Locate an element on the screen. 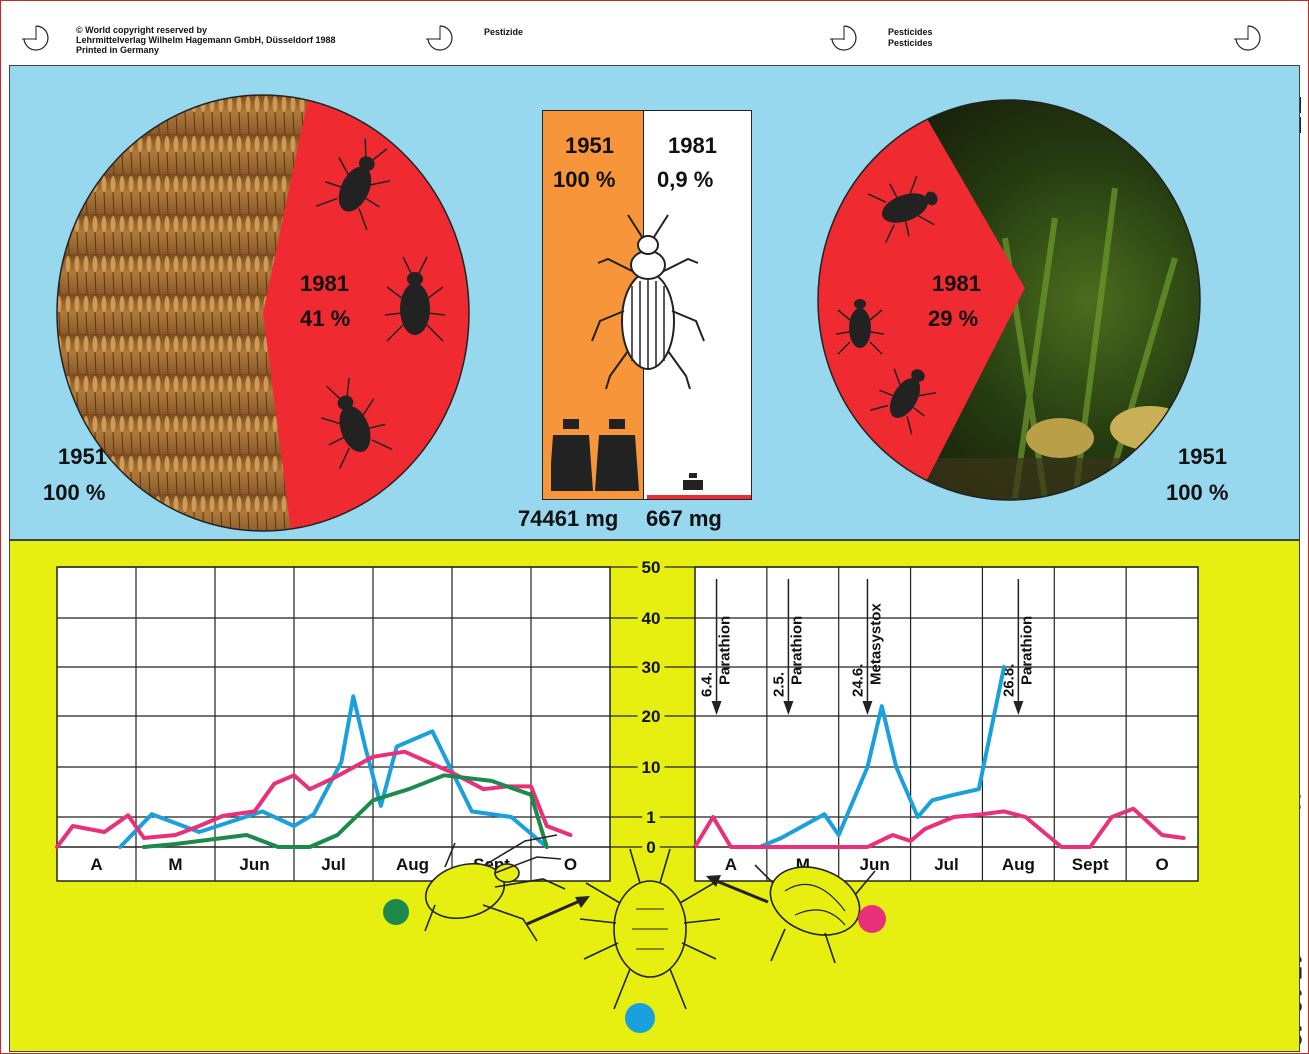  beet-pct-1981: 29 % is located at coordinates (953, 318).